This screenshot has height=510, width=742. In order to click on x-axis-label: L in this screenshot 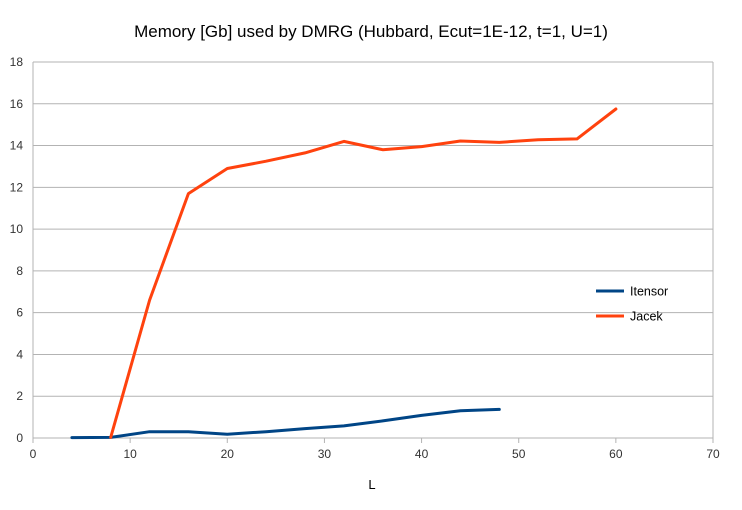, I will do `click(371, 484)`.